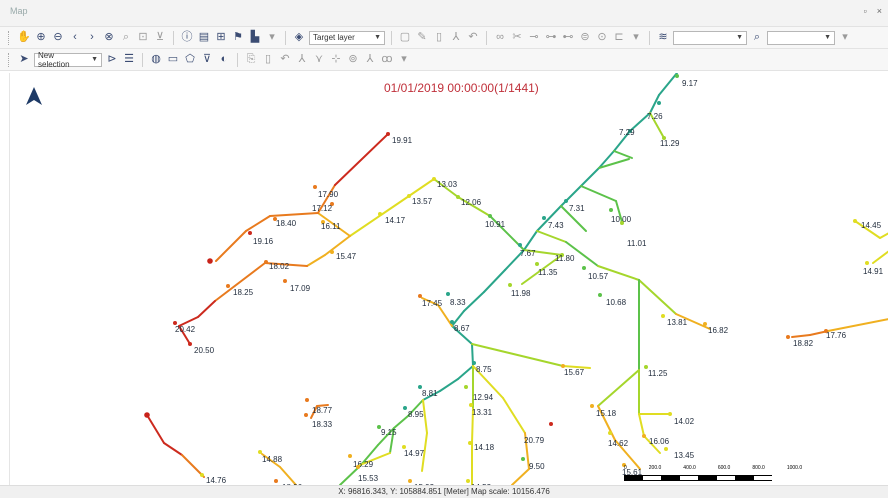 The height and width of the screenshot is (498, 888). Describe the element at coordinates (156, 59) in the screenshot. I see `select-circle-icon: ◍` at that location.